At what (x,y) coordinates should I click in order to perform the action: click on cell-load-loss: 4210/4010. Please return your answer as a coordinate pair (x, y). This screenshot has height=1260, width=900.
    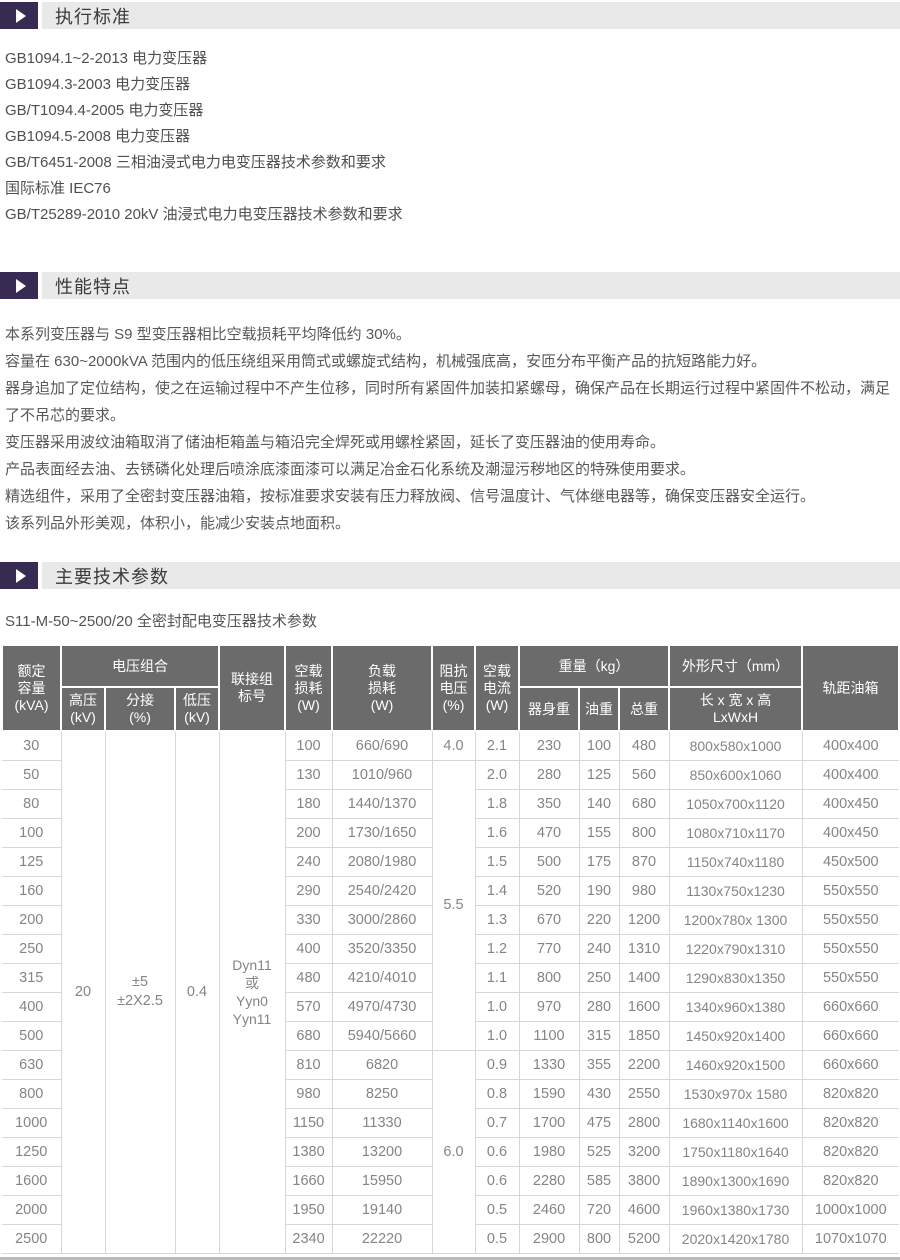
    Looking at the image, I should click on (382, 977).